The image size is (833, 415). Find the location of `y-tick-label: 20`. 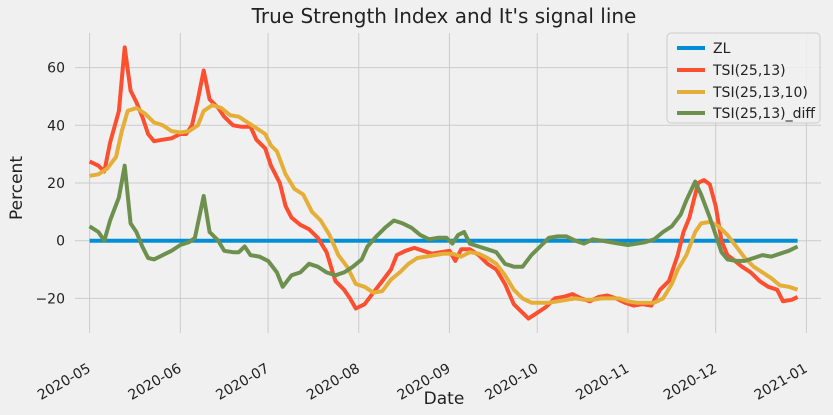

y-tick-label: 20 is located at coordinates (56, 184).